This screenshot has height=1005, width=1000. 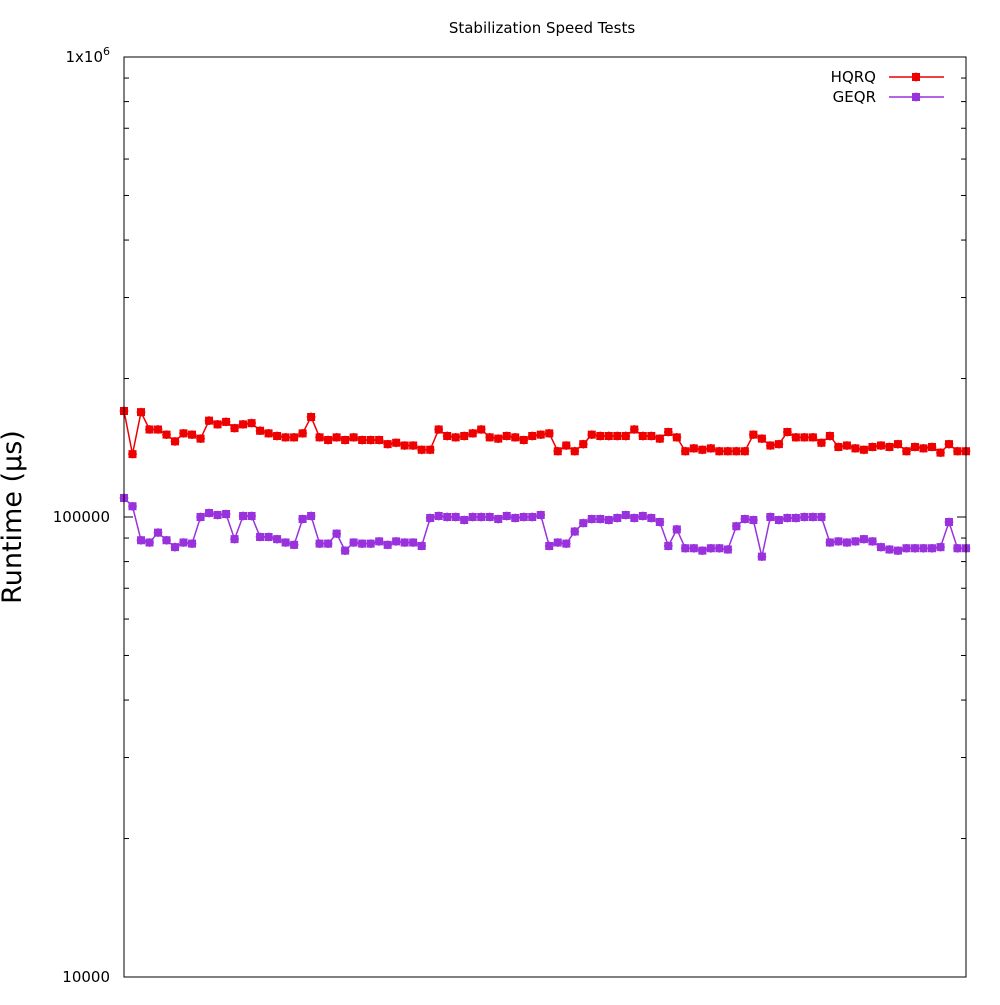 I want to click on series-line, so click(x=544, y=527).